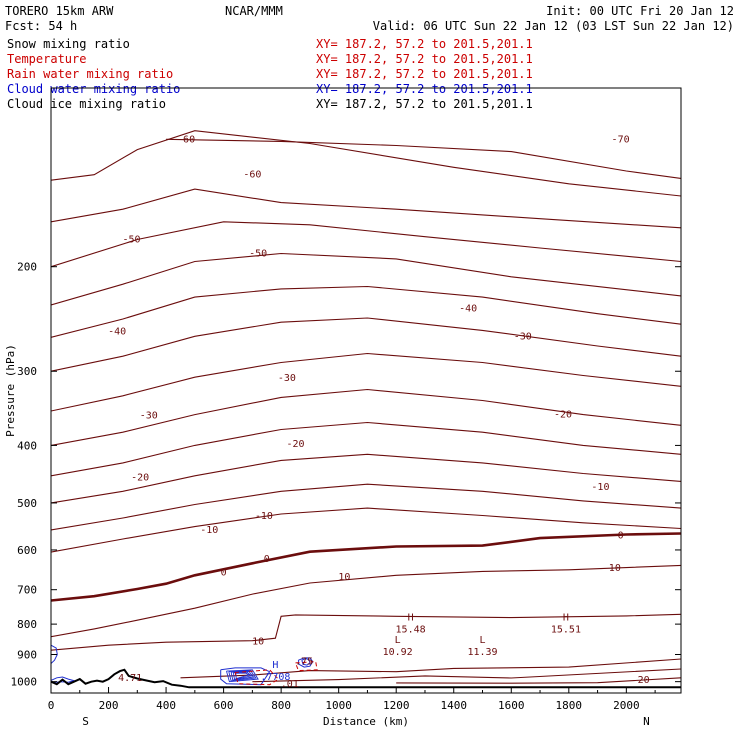 This screenshot has height=740, width=740. Describe the element at coordinates (569, 705) in the screenshot. I see `x-tick-label: 1800` at that location.